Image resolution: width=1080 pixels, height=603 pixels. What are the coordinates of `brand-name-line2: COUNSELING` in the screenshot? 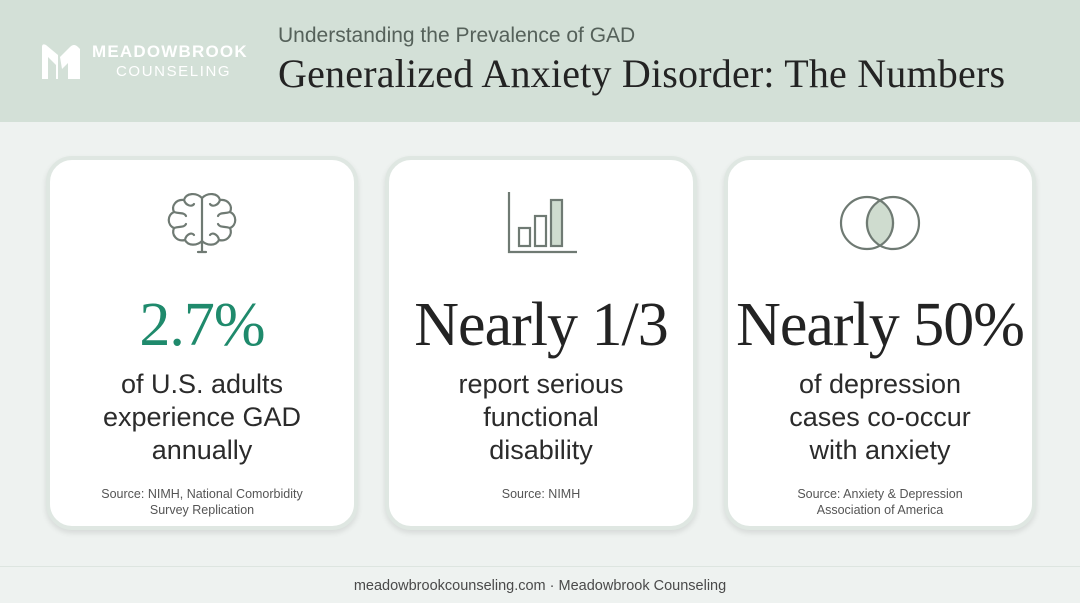 It's located at (174, 71).